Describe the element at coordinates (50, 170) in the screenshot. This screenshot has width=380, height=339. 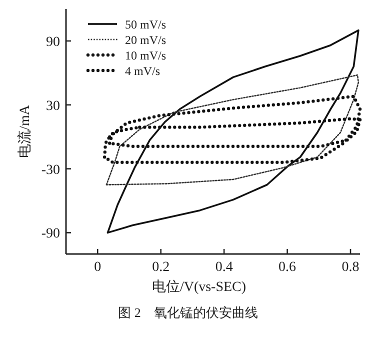
I see `y-tick-label: -30` at that location.